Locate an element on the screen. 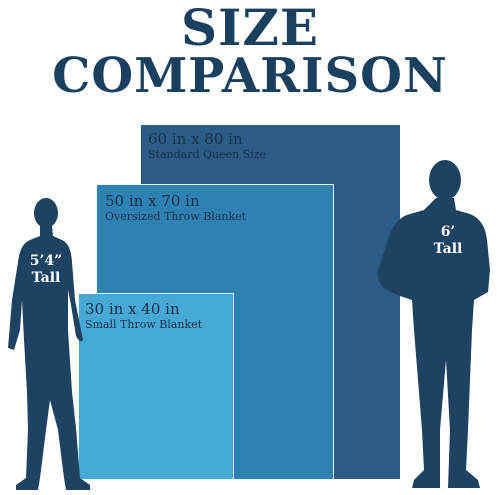 Image resolution: width=500 pixels, height=495 pixels. woman-height-word: Tall is located at coordinates (46, 278).